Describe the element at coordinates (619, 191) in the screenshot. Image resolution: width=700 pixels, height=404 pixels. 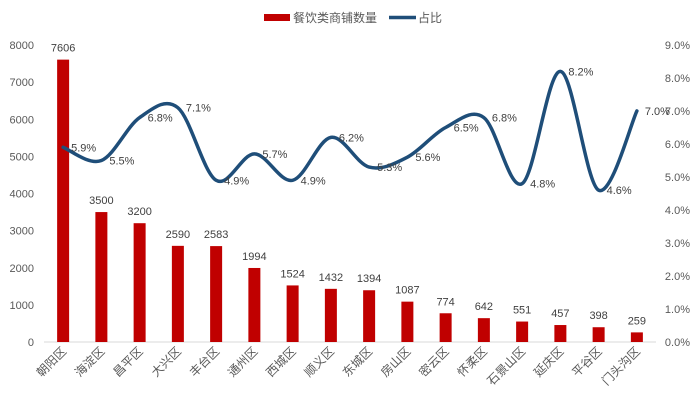
I see `ratio-value-label: 4.6%` at that location.